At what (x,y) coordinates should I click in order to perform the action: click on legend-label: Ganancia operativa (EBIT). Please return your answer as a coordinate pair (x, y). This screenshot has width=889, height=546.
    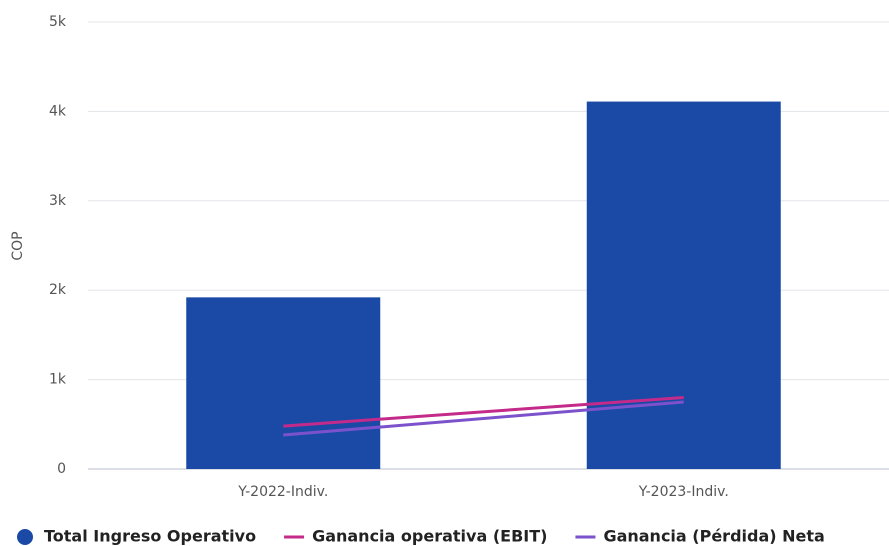
    Looking at the image, I should click on (429, 536).